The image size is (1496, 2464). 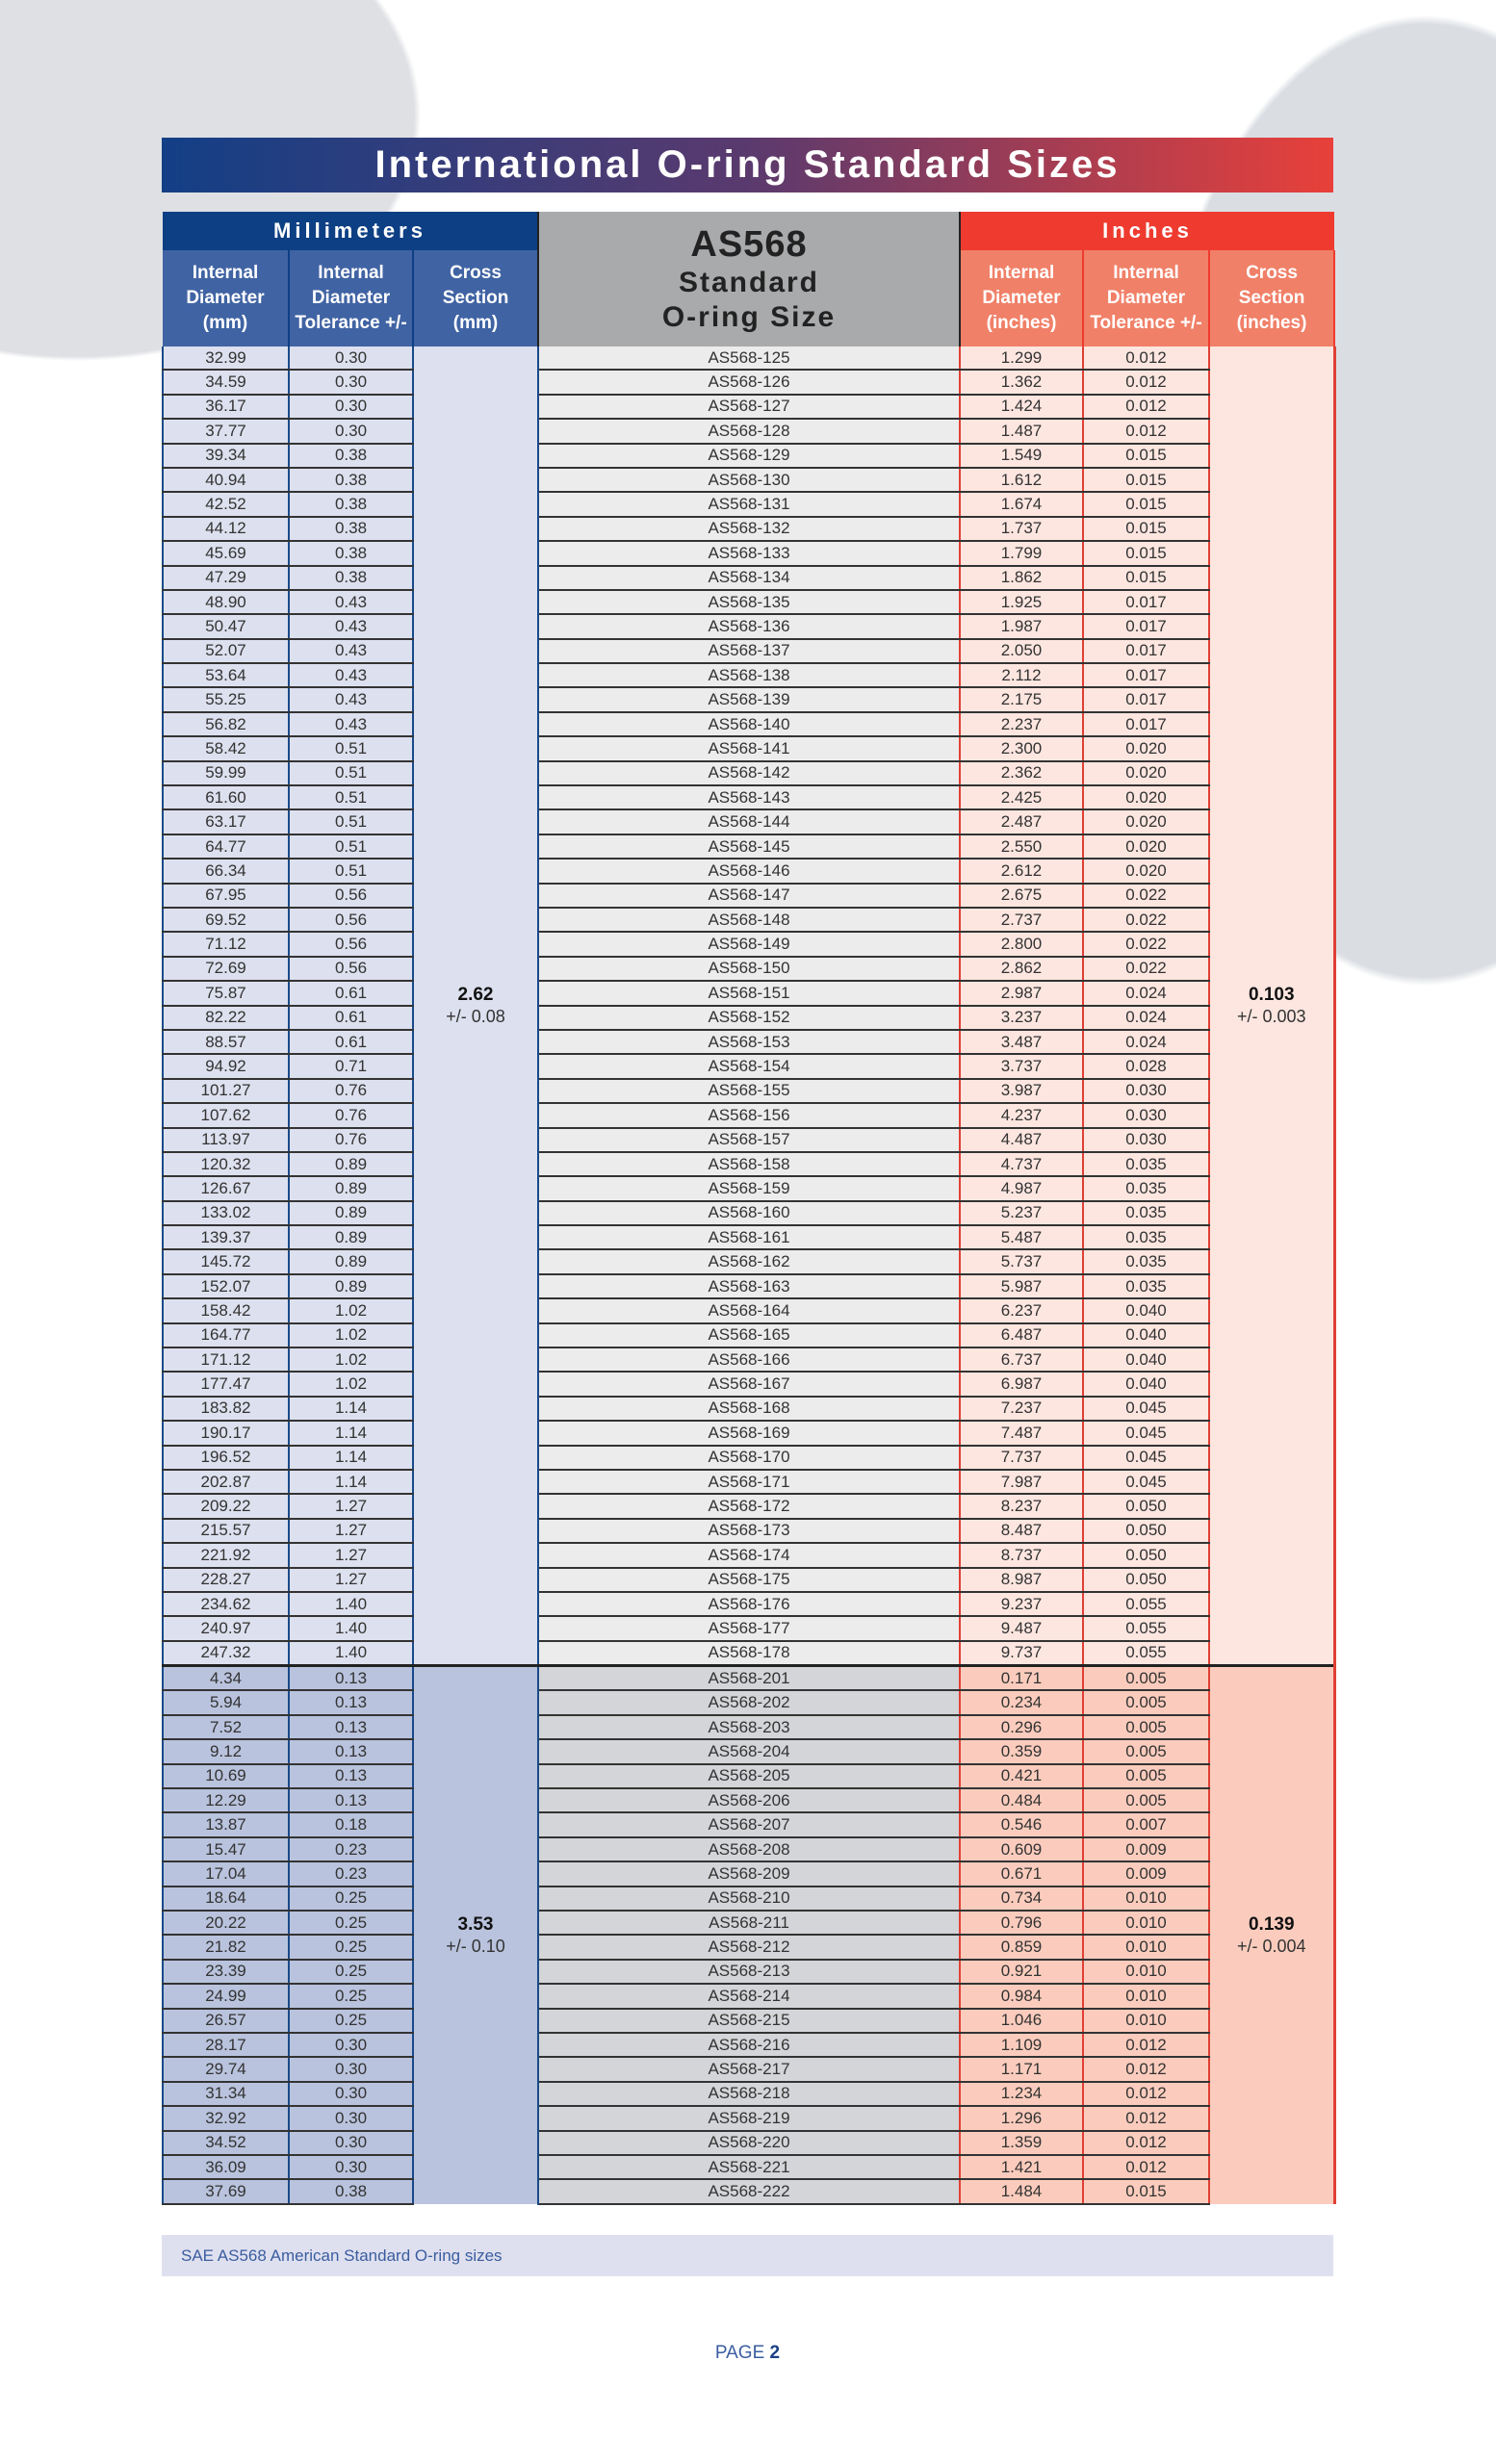 What do you see at coordinates (226, 298) in the screenshot?
I see `mm-col-header: Internal Diameter (mm)` at bounding box center [226, 298].